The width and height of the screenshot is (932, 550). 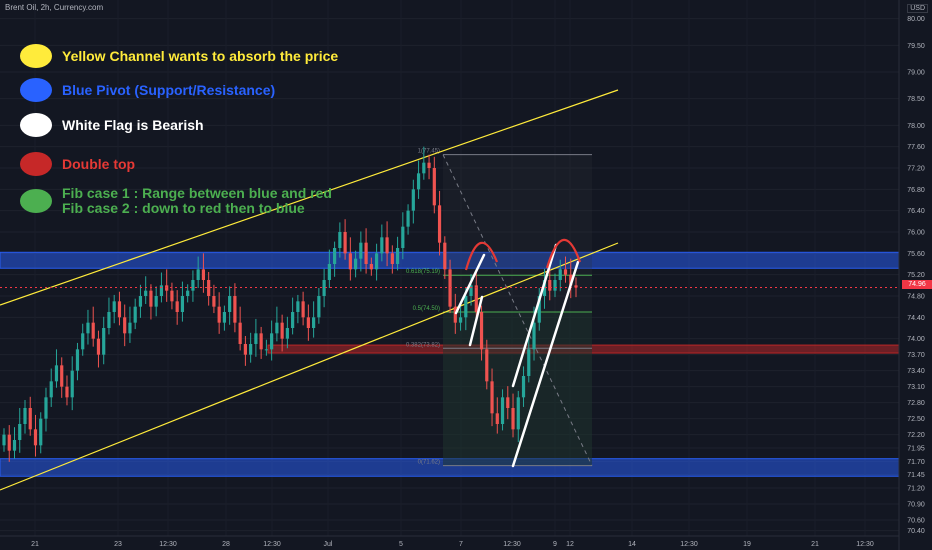 What do you see at coordinates (916, 339) in the screenshot?
I see `price-tick-label: 74.00` at bounding box center [916, 339].